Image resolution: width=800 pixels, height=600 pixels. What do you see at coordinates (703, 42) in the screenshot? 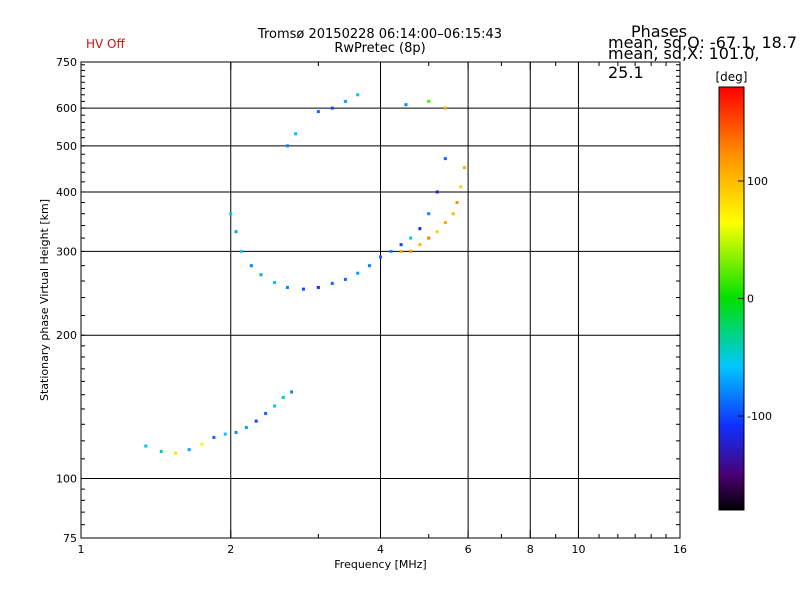
I see `stats-ordinary: mean, sd,O: -67.1, 18.7` at bounding box center [703, 42].